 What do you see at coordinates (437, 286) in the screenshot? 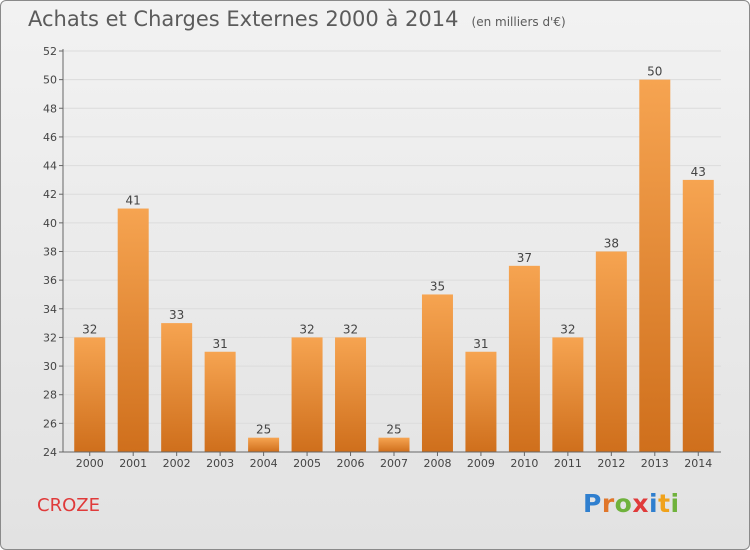
I see `bar-value-label: 35` at bounding box center [437, 286].